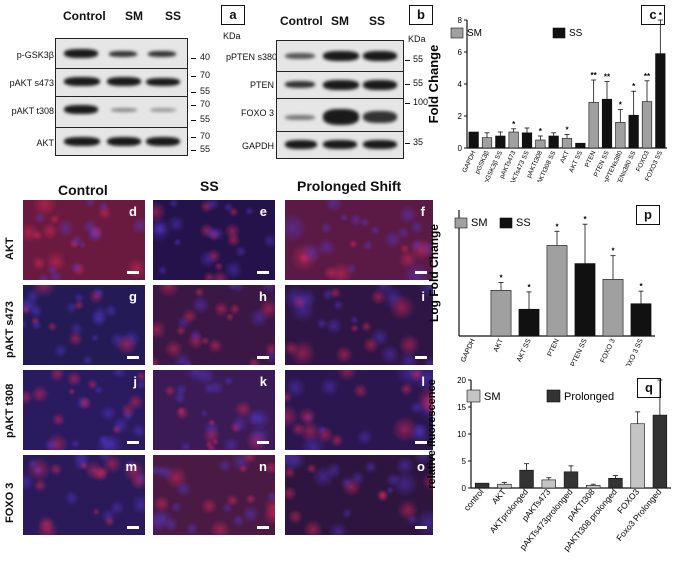 Image resolution: width=675 pixels, height=568 pixels. What do you see at coordinates (263, 381) in the screenshot?
I see `micrograph-letter: k` at bounding box center [263, 381].